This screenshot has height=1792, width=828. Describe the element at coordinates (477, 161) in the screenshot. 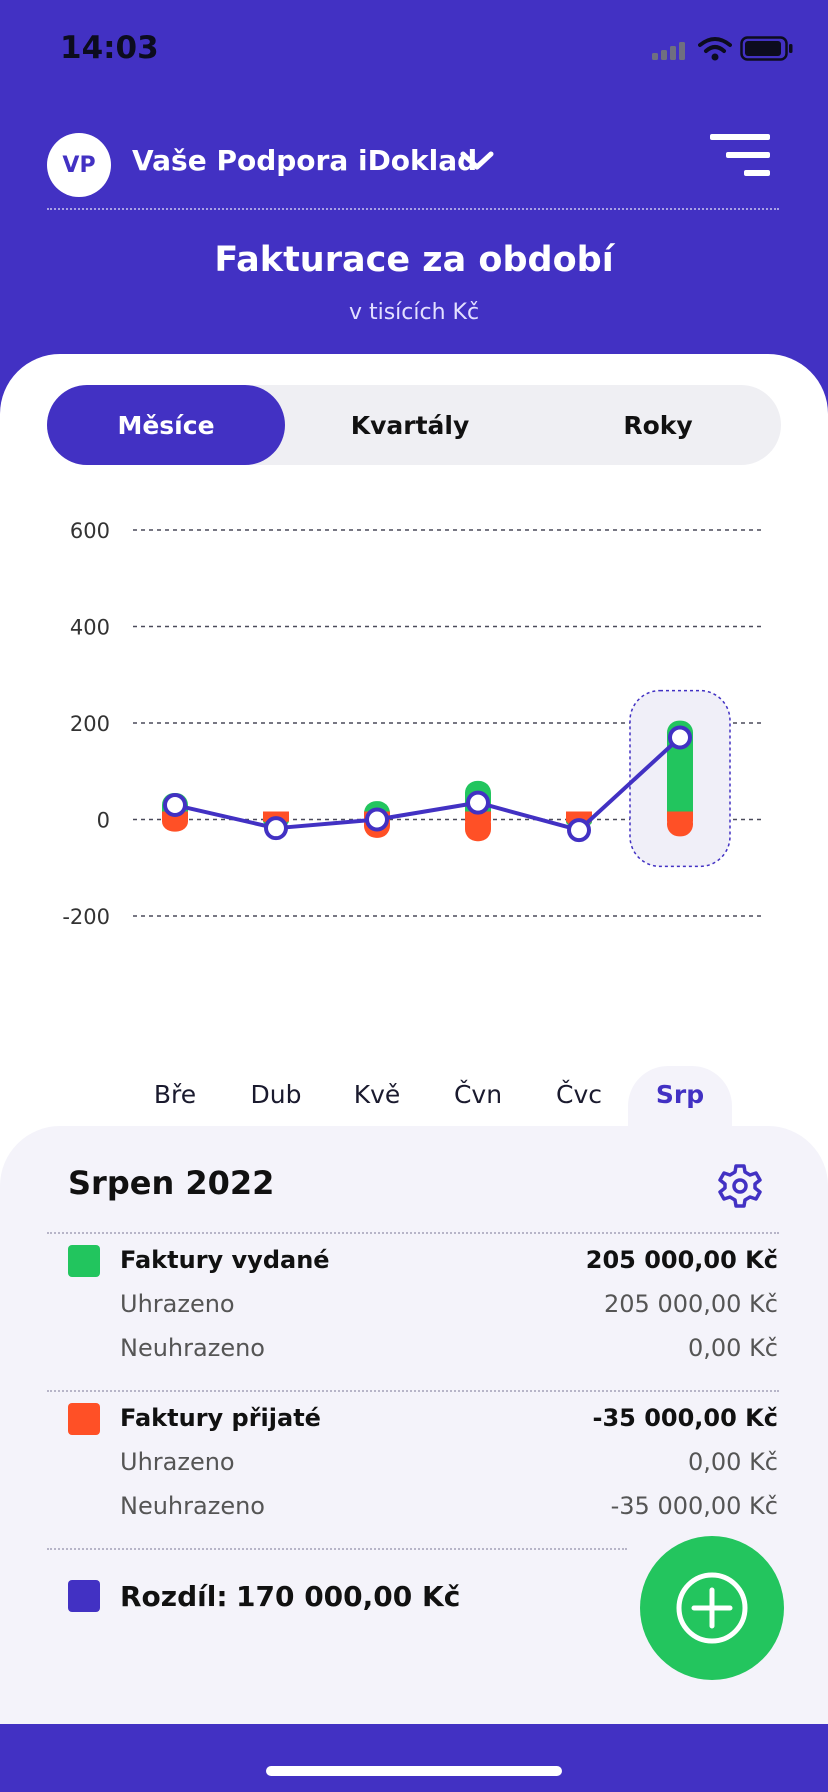

I see `chevron-down-icon` at that location.